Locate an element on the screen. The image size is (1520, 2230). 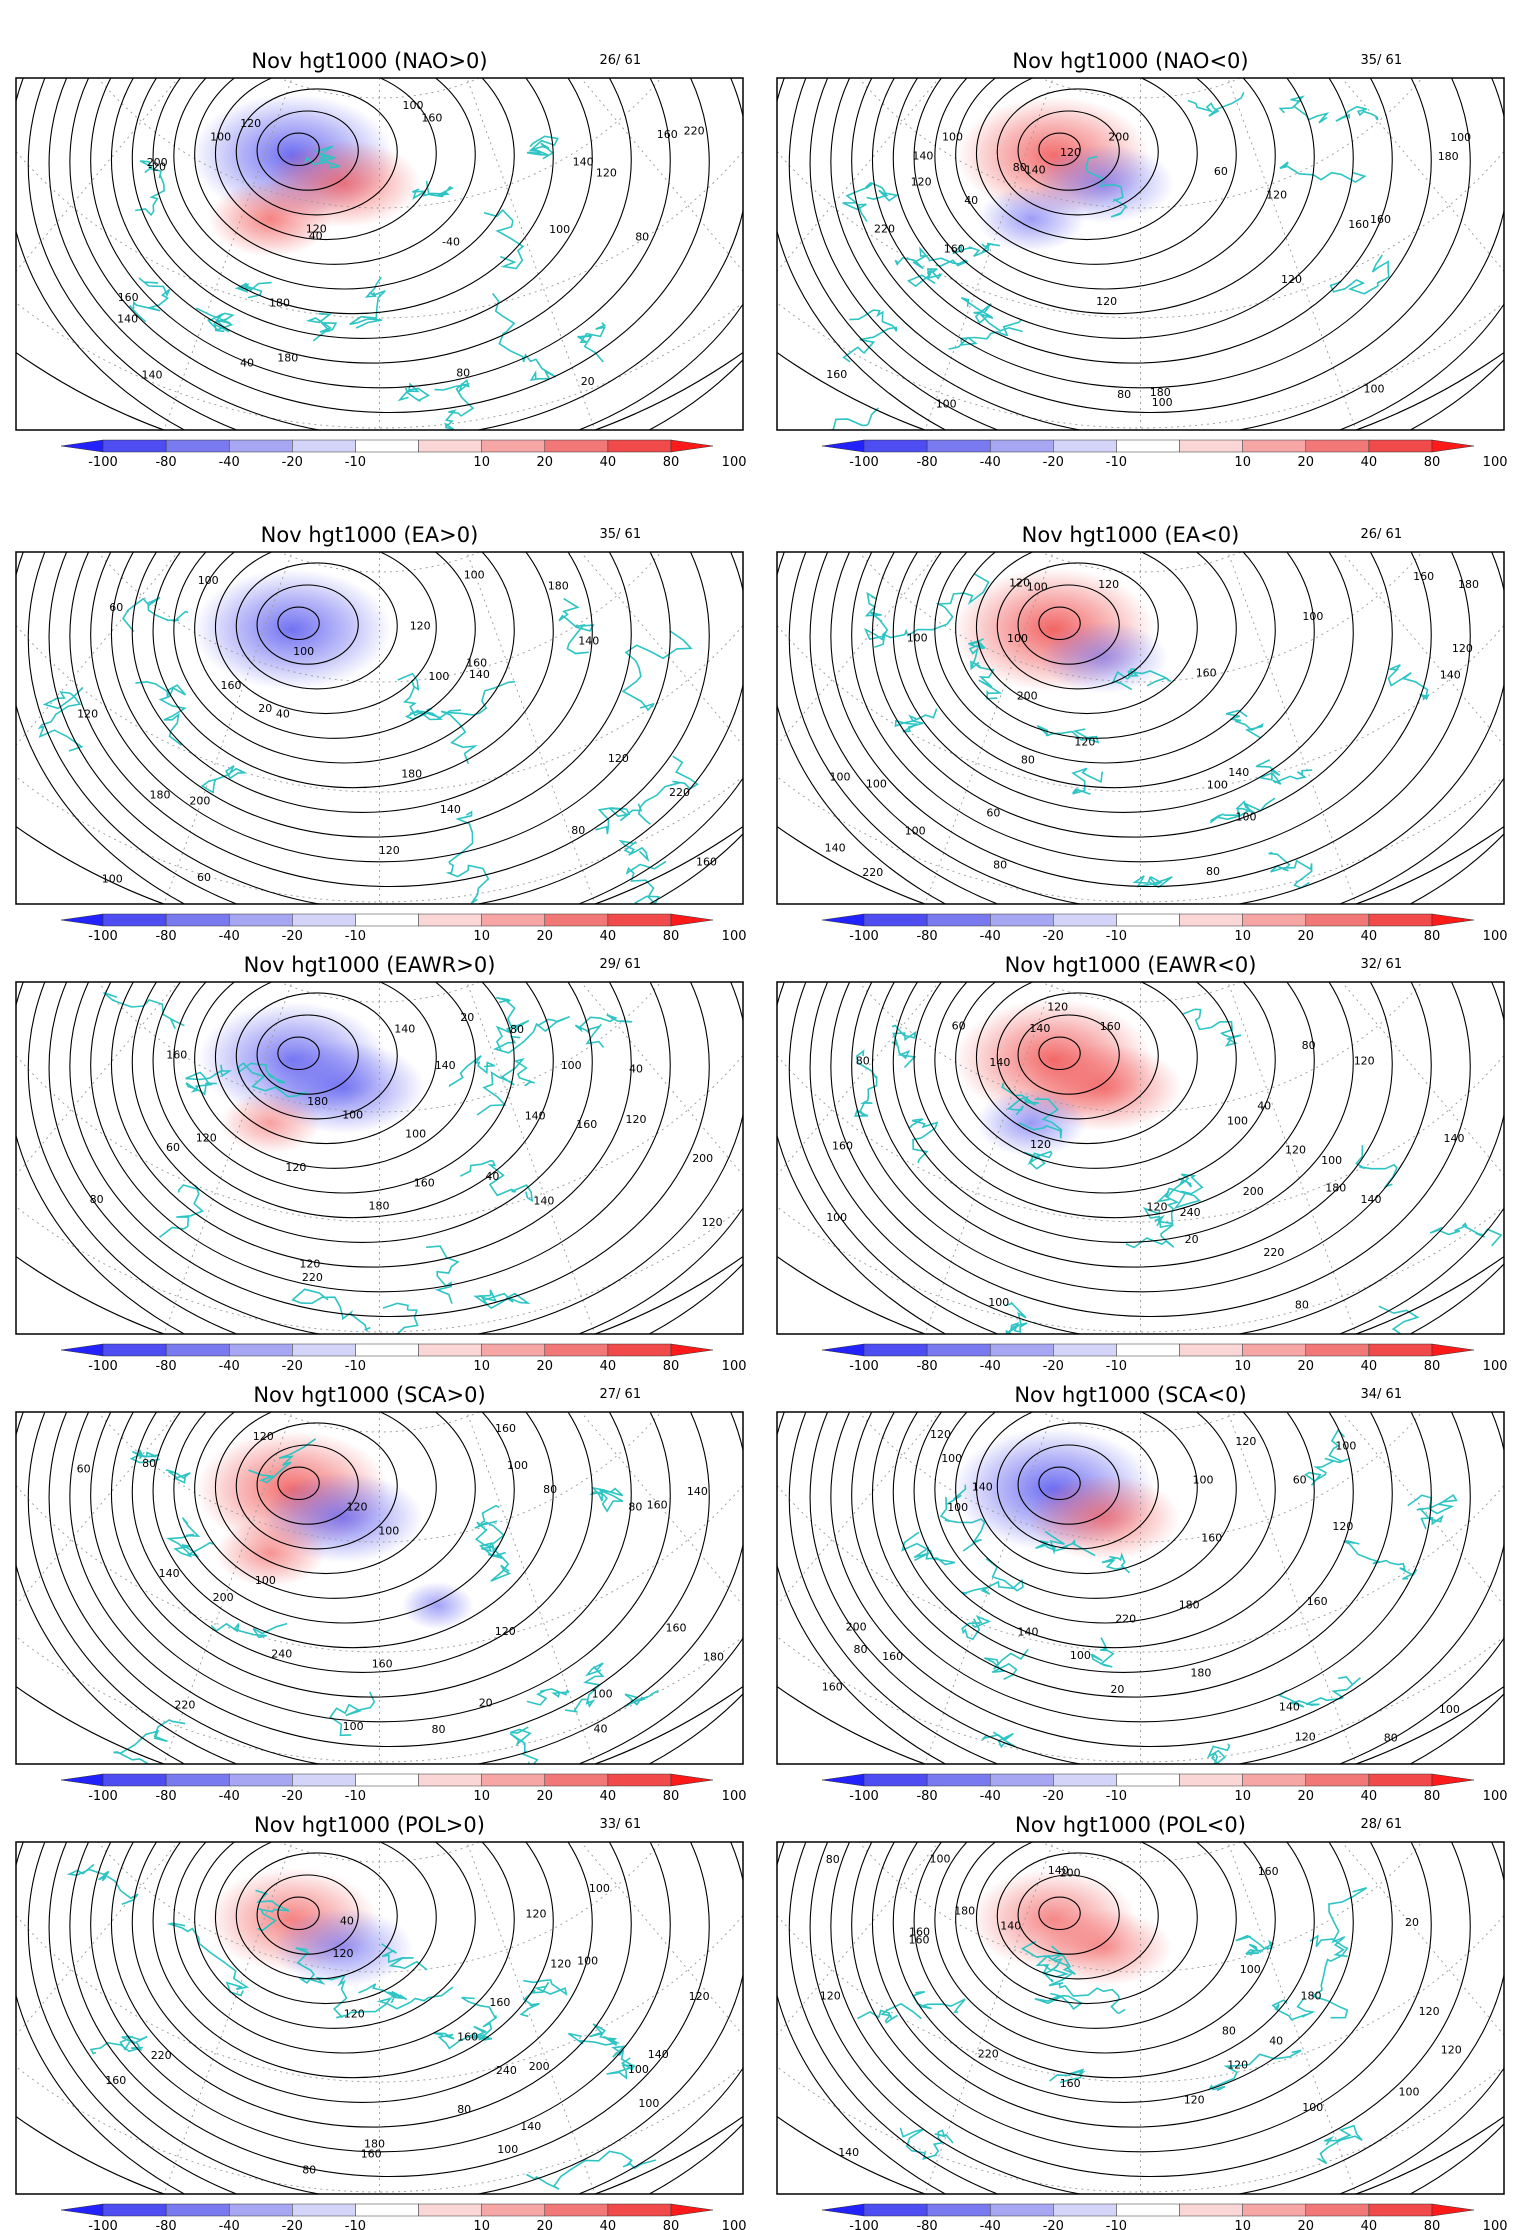
colorbar-label: -40 is located at coordinates (990, 1366).